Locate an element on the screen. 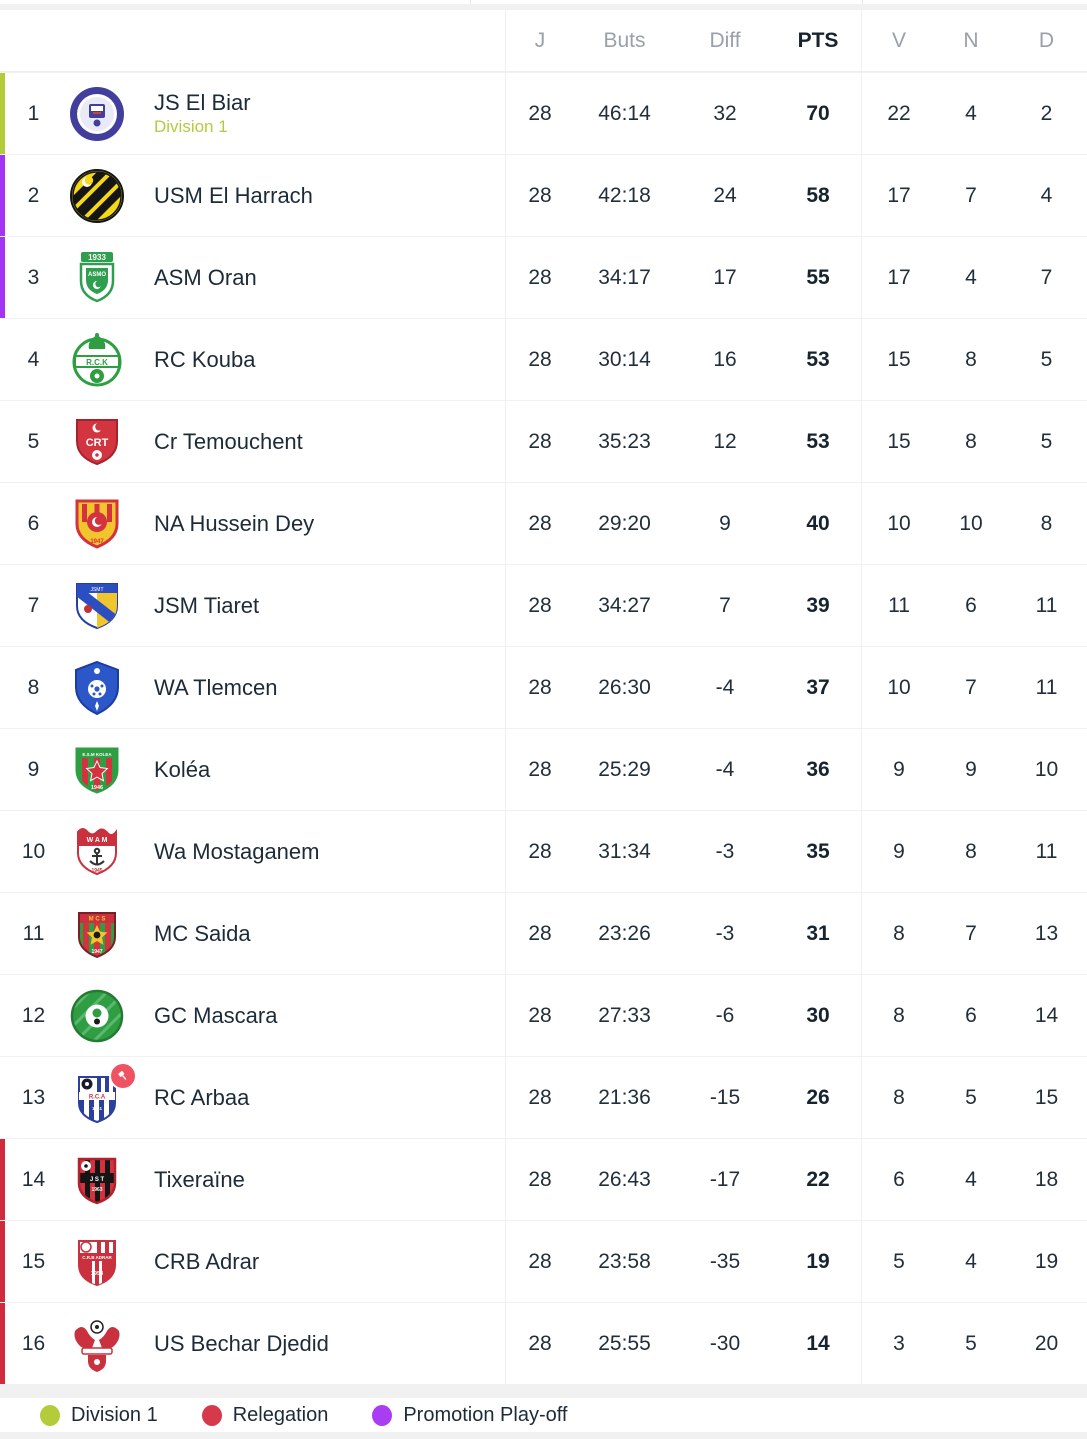 The image size is (1087, 1439). cell-buts: 34:27 is located at coordinates (624, 605).